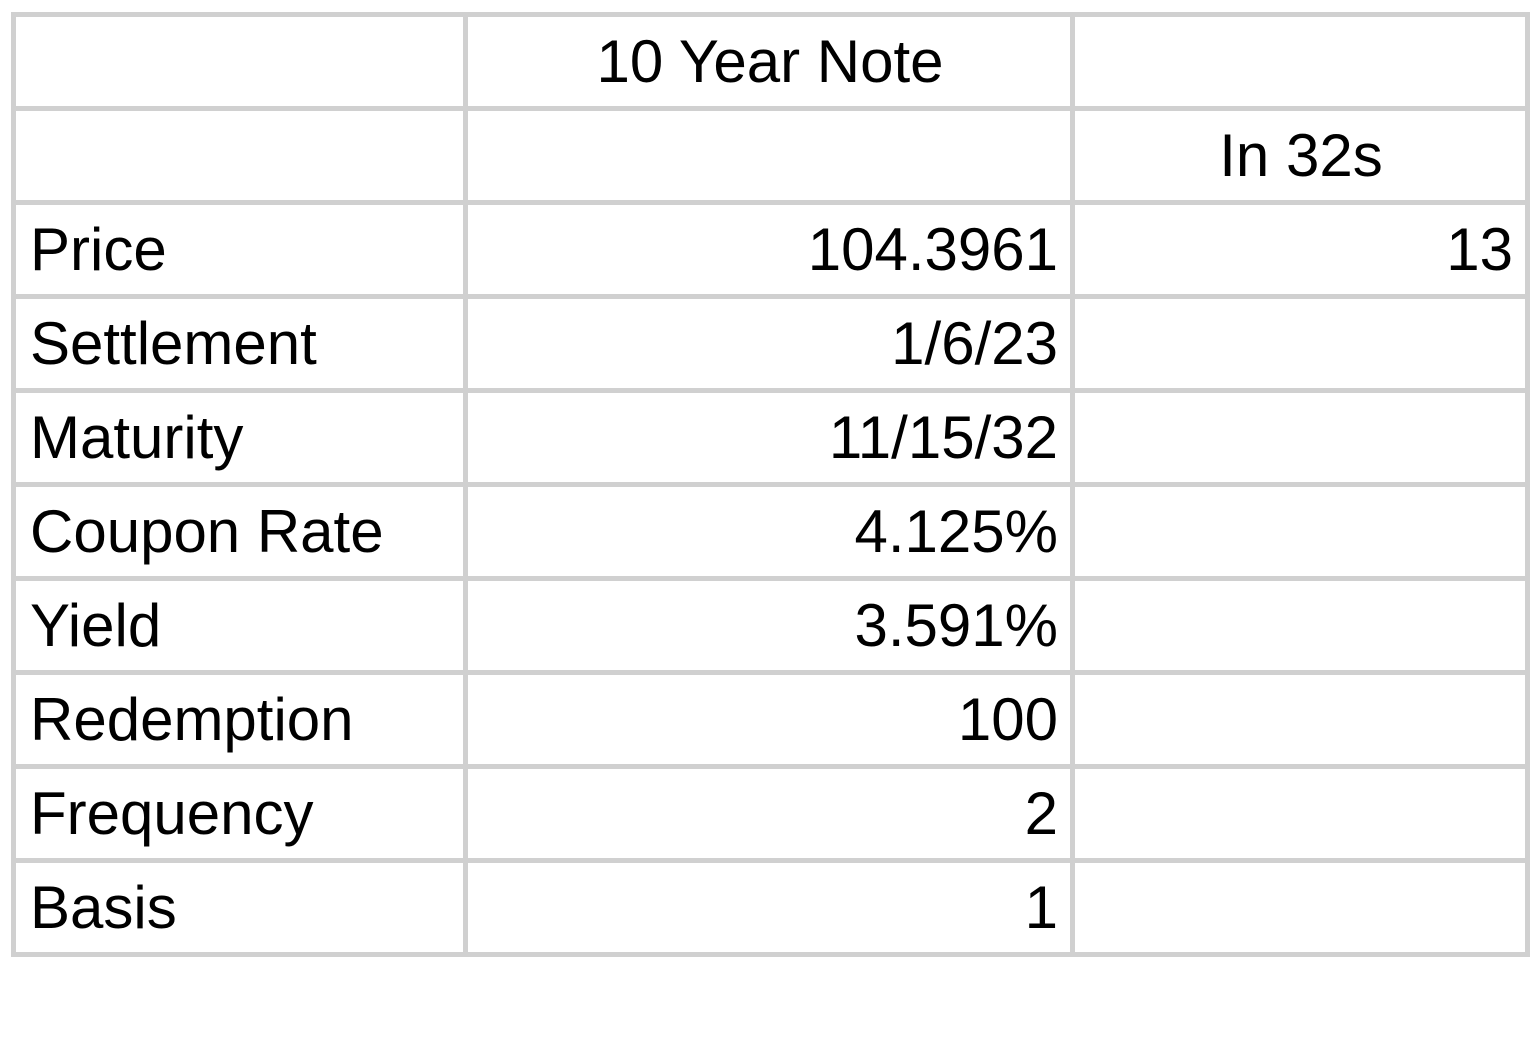  Describe the element at coordinates (1300, 155) in the screenshot. I see `unit-header-cell: In 32s` at that location.